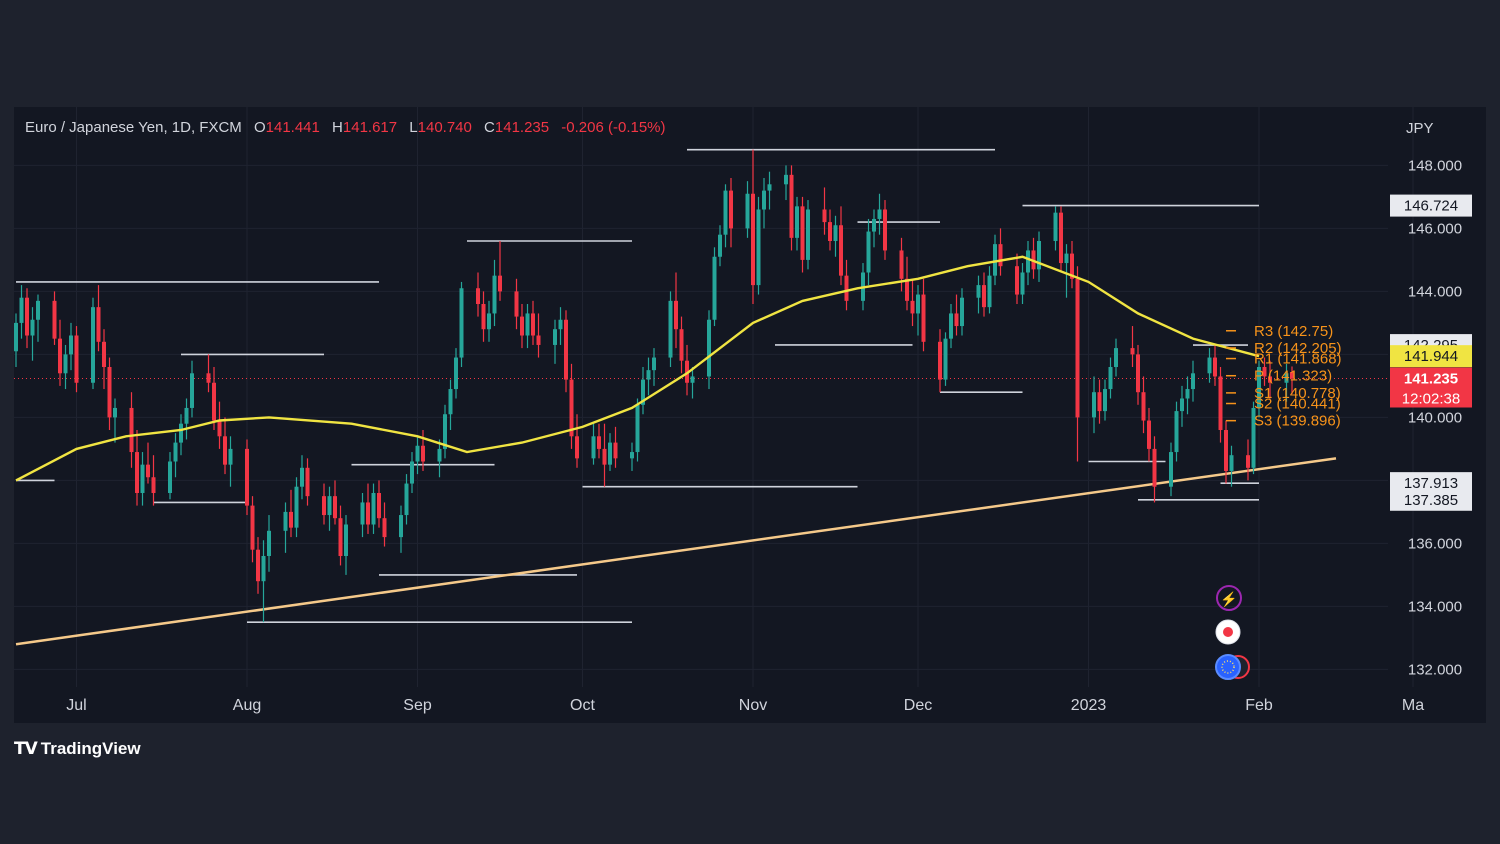 The image size is (1500, 844). What do you see at coordinates (1435, 417) in the screenshot?
I see `y-tick-label: 140.000` at bounding box center [1435, 417].